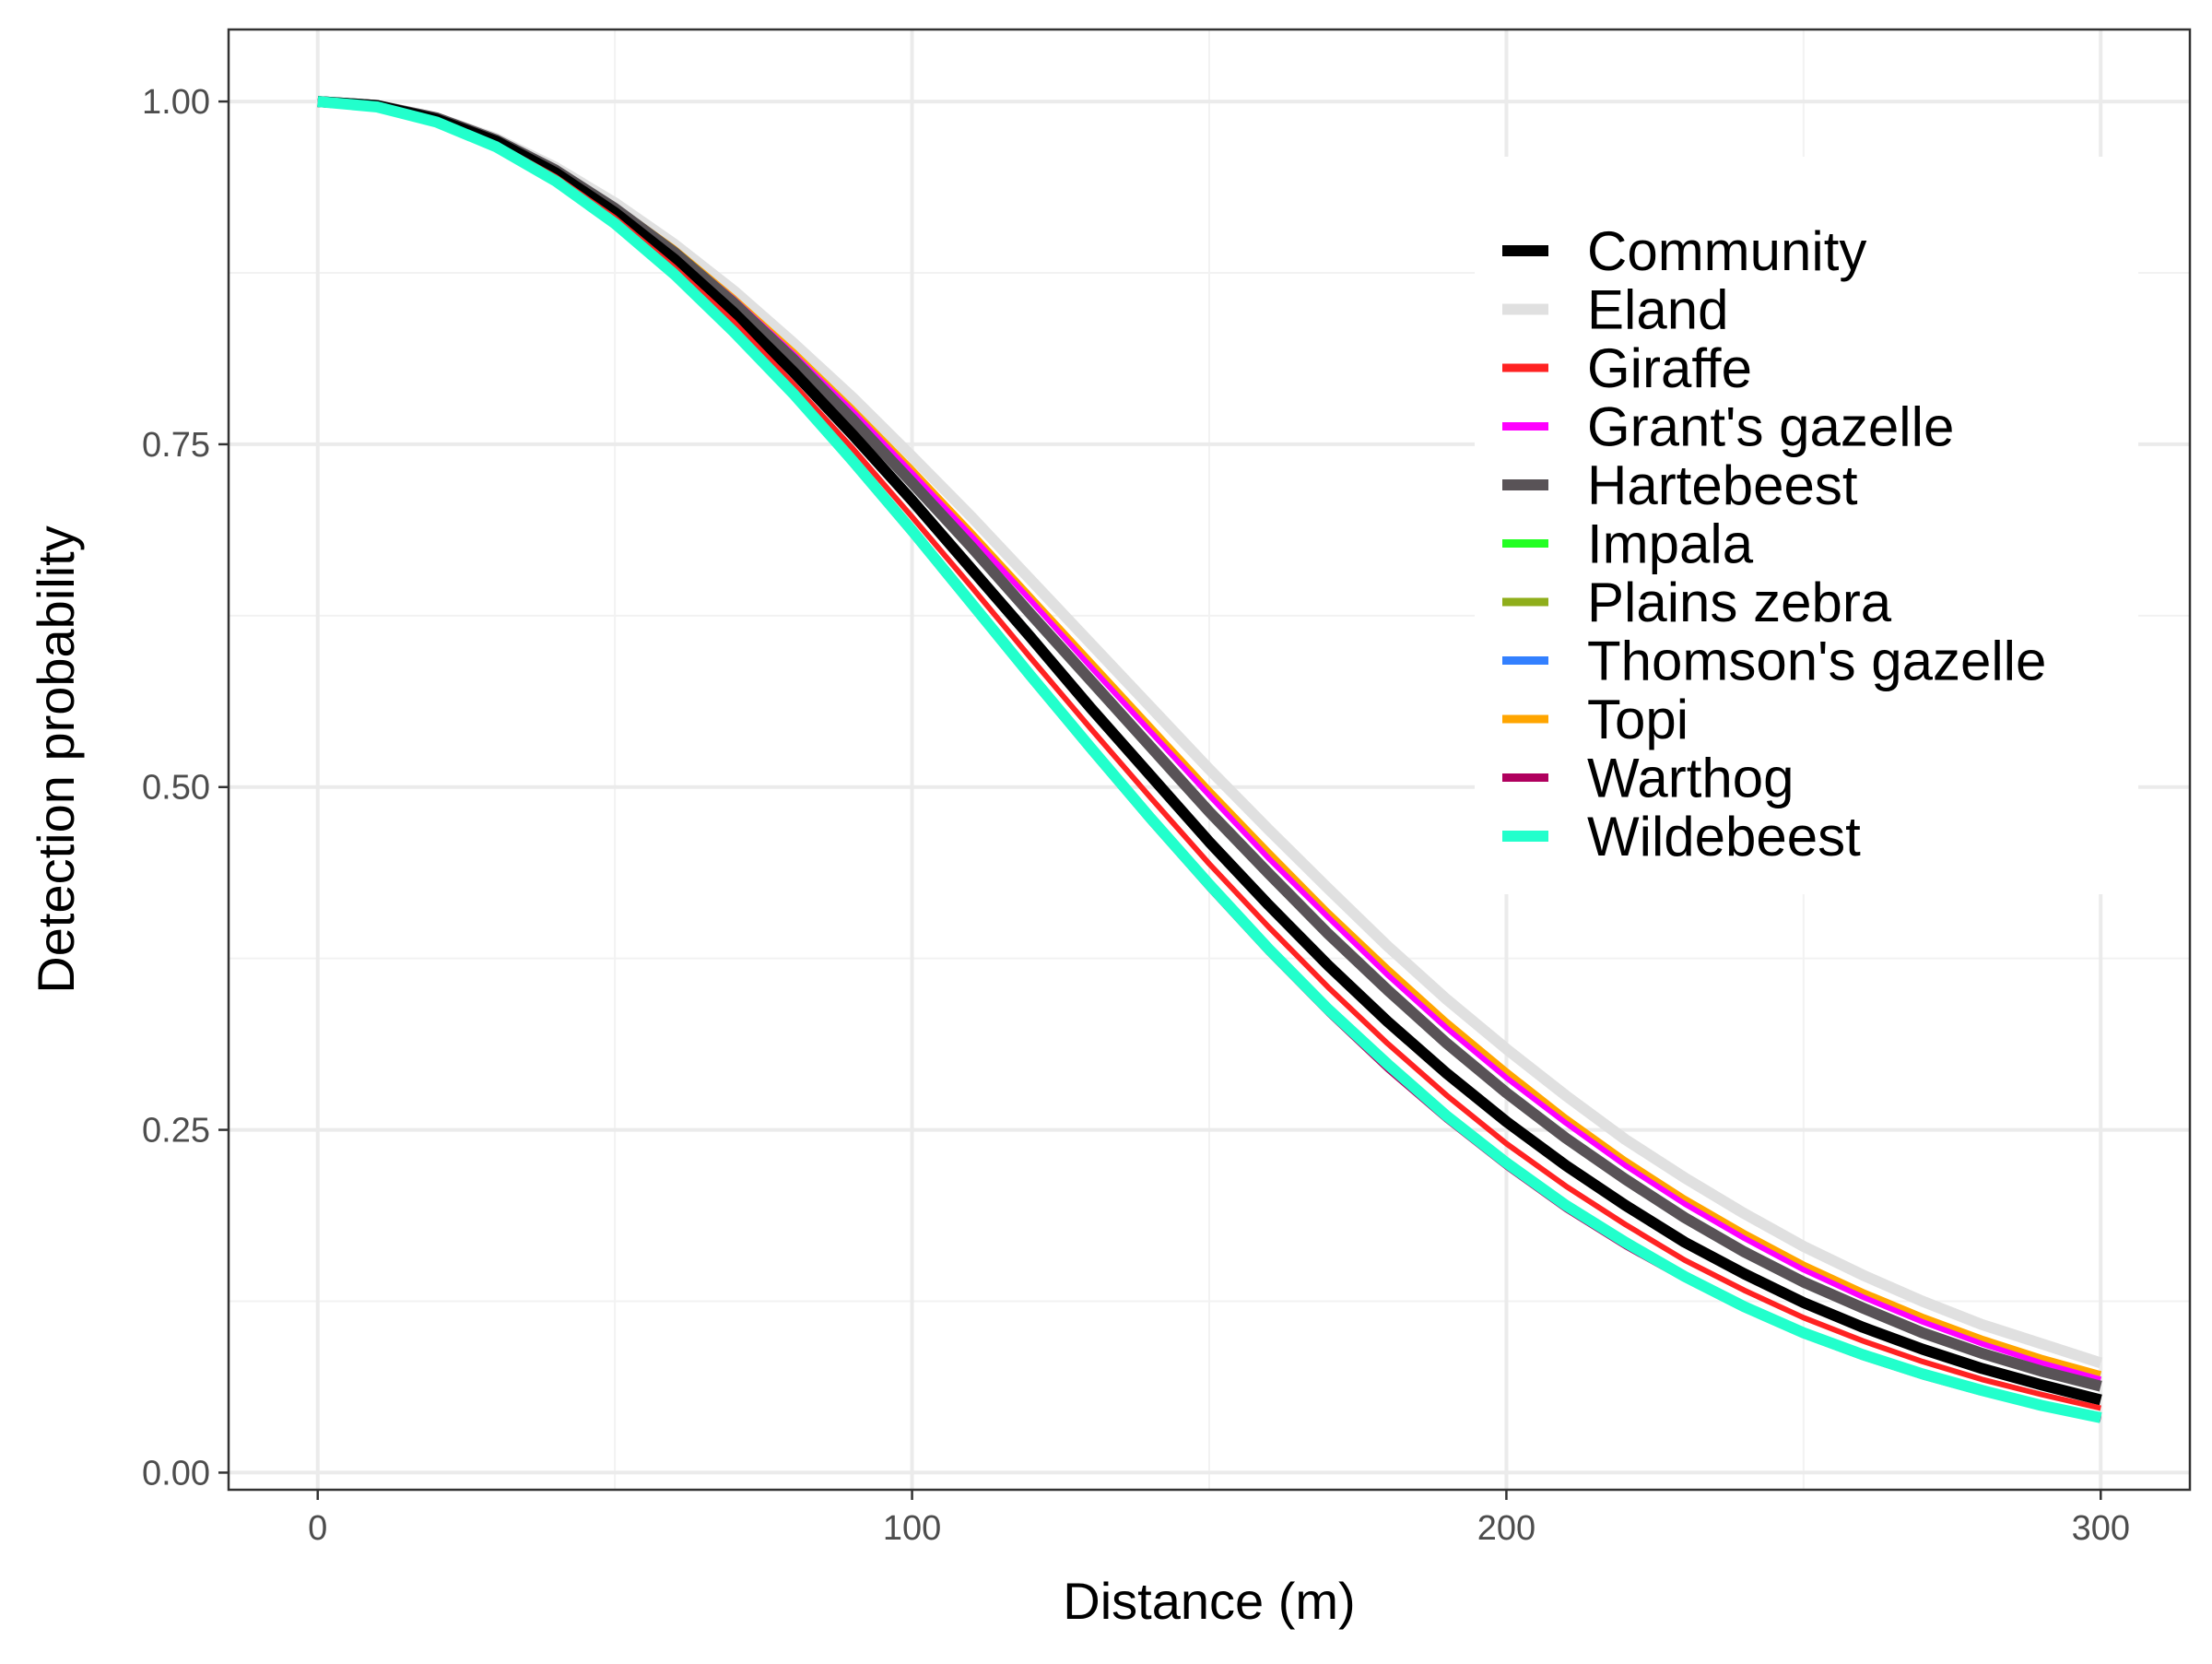 The width and height of the screenshot is (2212, 1664). What do you see at coordinates (1770, 427) in the screenshot?
I see `legend-label-grant-s-gazelle: Grant's gazelle` at bounding box center [1770, 427].